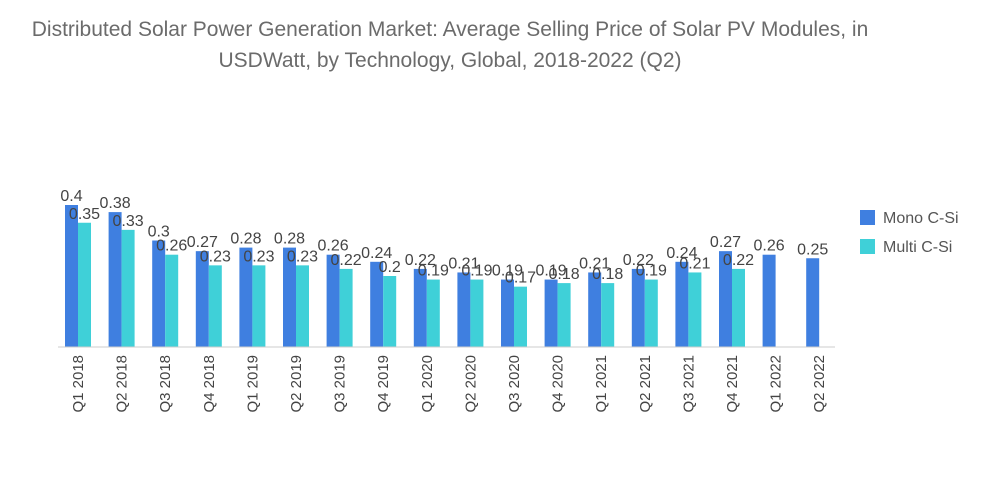  What do you see at coordinates (71, 196) in the screenshot?
I see `value-label-mono-0: 0.4` at bounding box center [71, 196].